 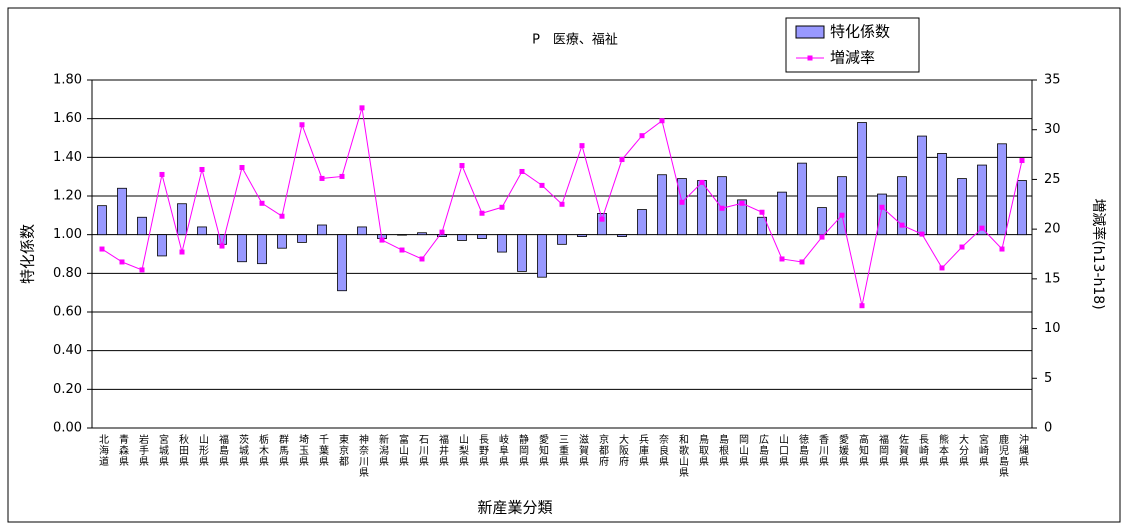 I want to click on x-tick-label: 熊本県, so click(x=943, y=450).